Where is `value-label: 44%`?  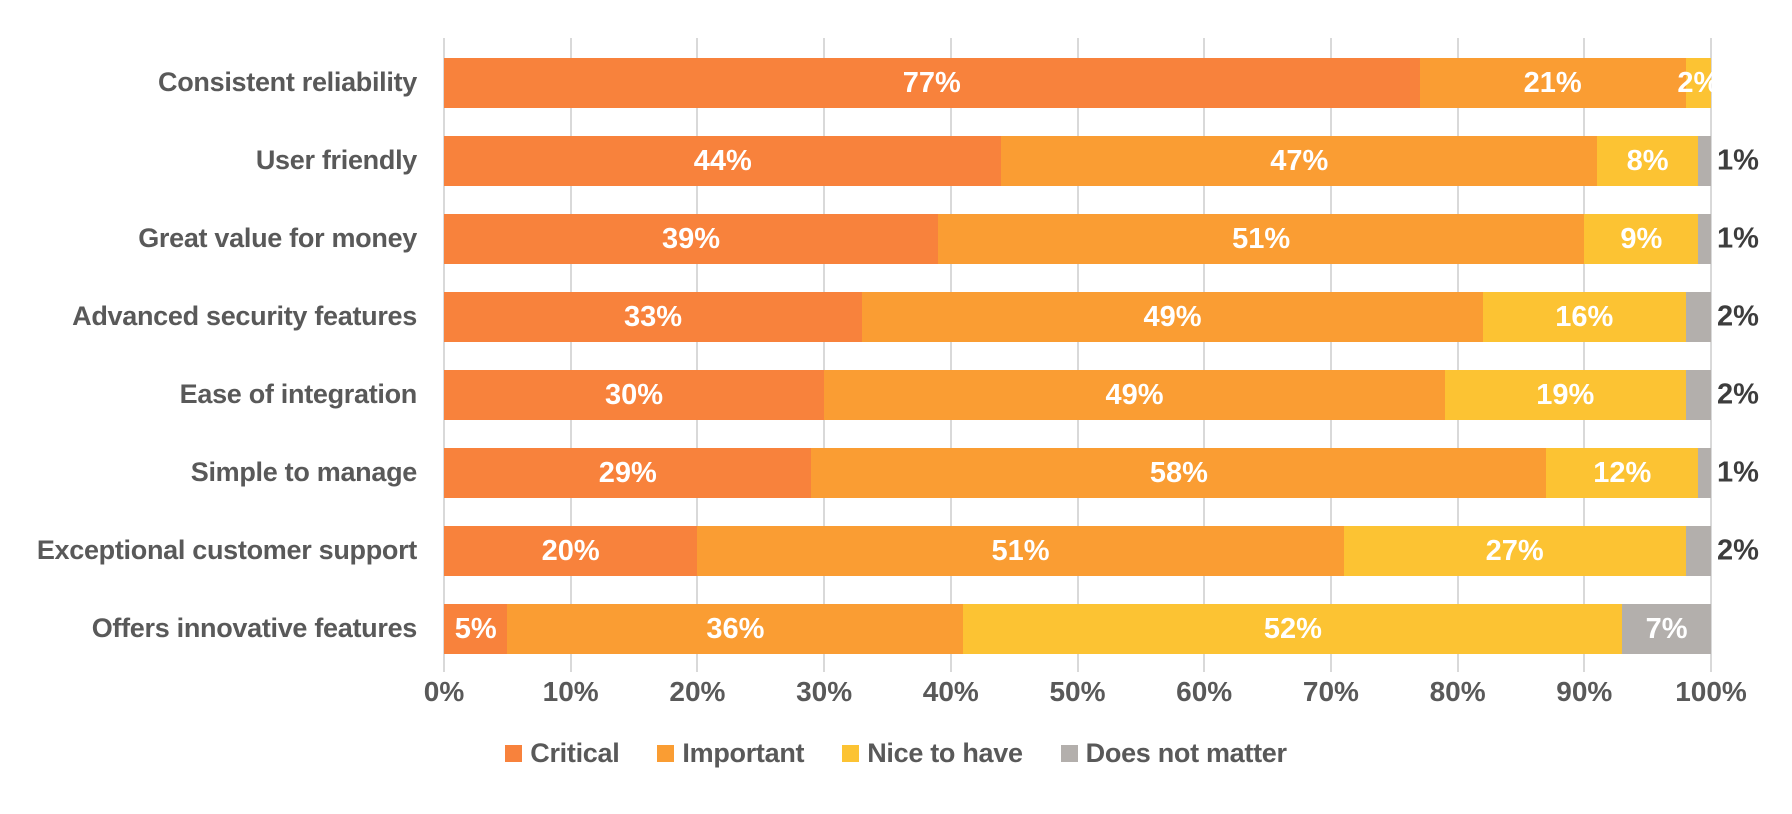 value-label: 44% is located at coordinates (722, 160).